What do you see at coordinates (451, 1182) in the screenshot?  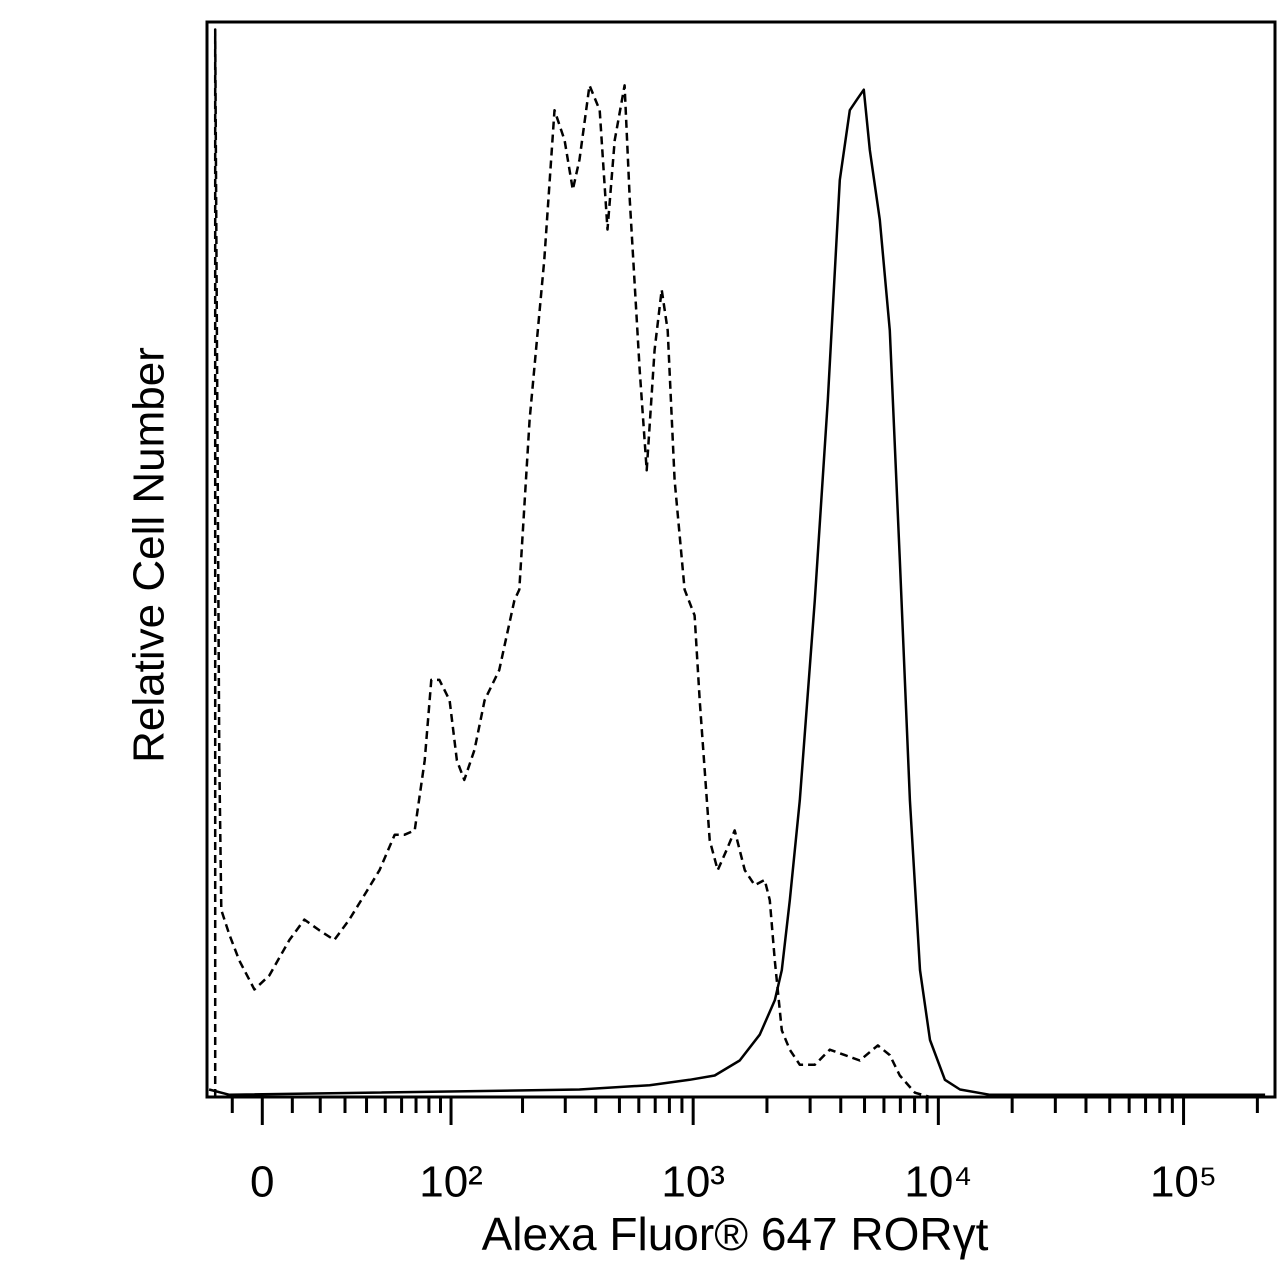 I see `x-tick-label: 10²` at bounding box center [451, 1182].